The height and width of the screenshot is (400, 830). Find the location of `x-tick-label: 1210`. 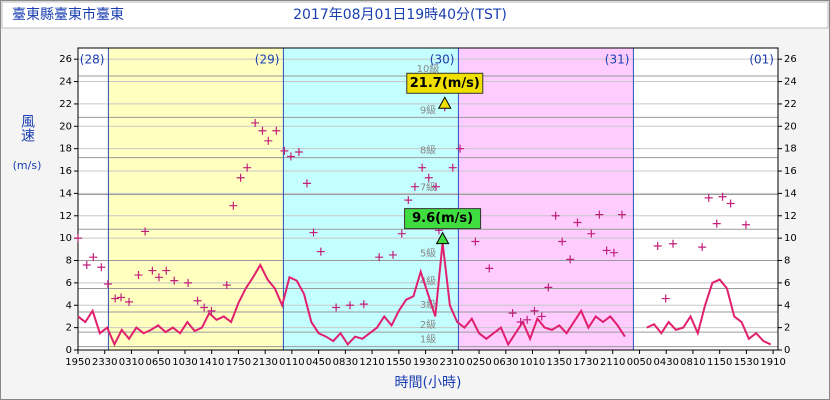

x-tick-label: 1210 is located at coordinates (371, 362).